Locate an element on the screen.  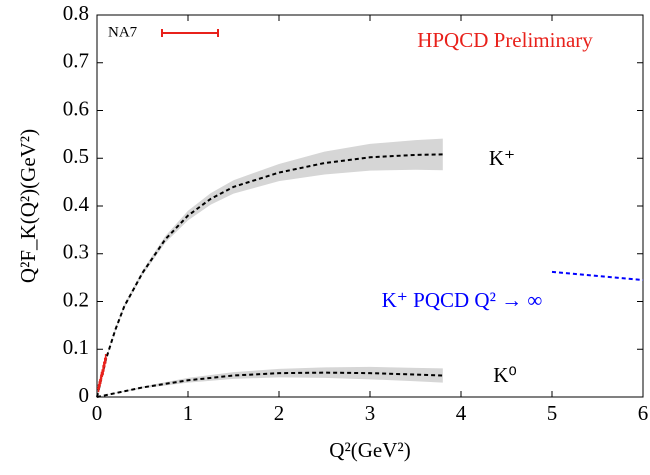
series-label: K⁺ PQCD Q² → ∞ is located at coordinates (462, 300).